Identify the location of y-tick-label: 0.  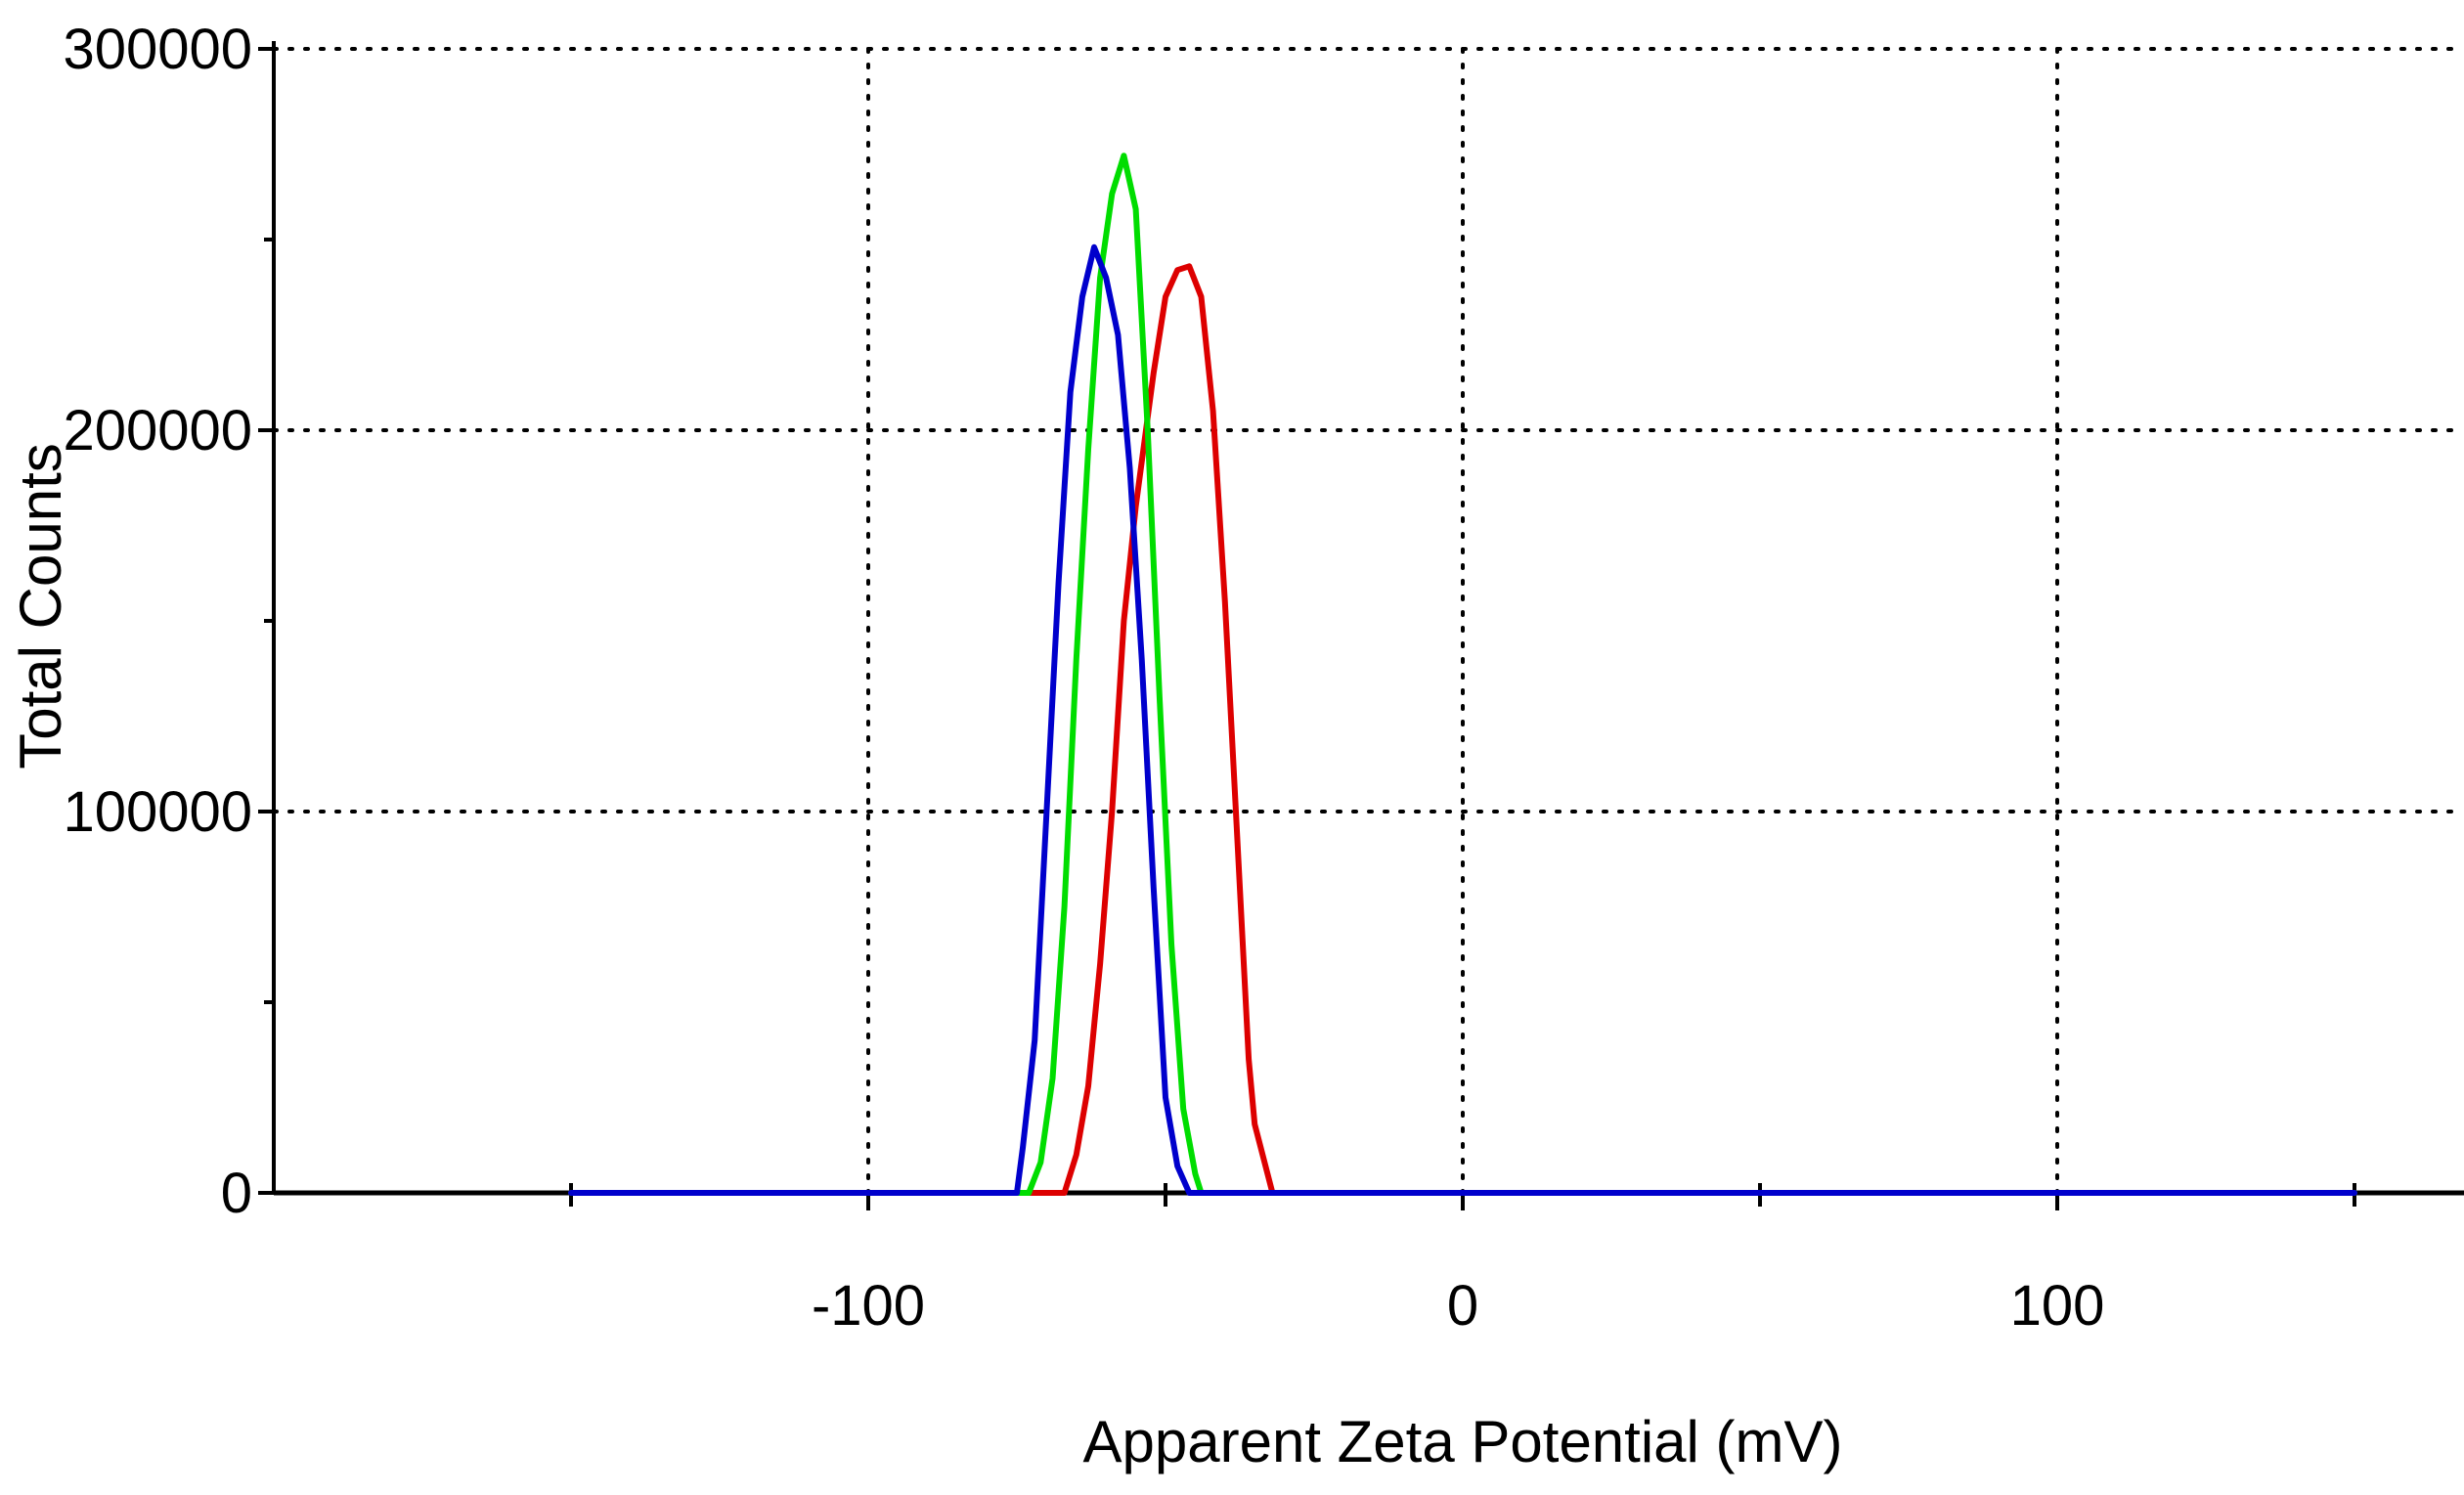
(236, 1193).